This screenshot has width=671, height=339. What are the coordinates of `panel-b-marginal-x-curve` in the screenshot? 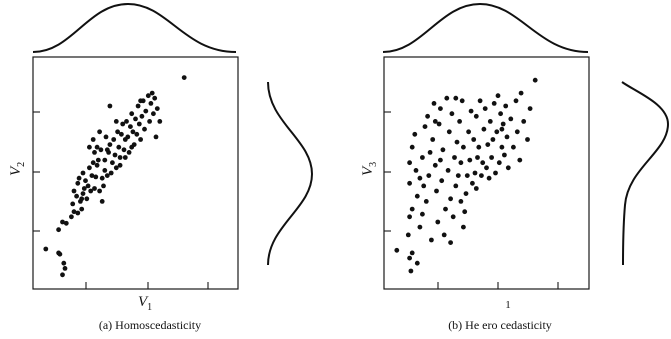 It's located at (485, 27).